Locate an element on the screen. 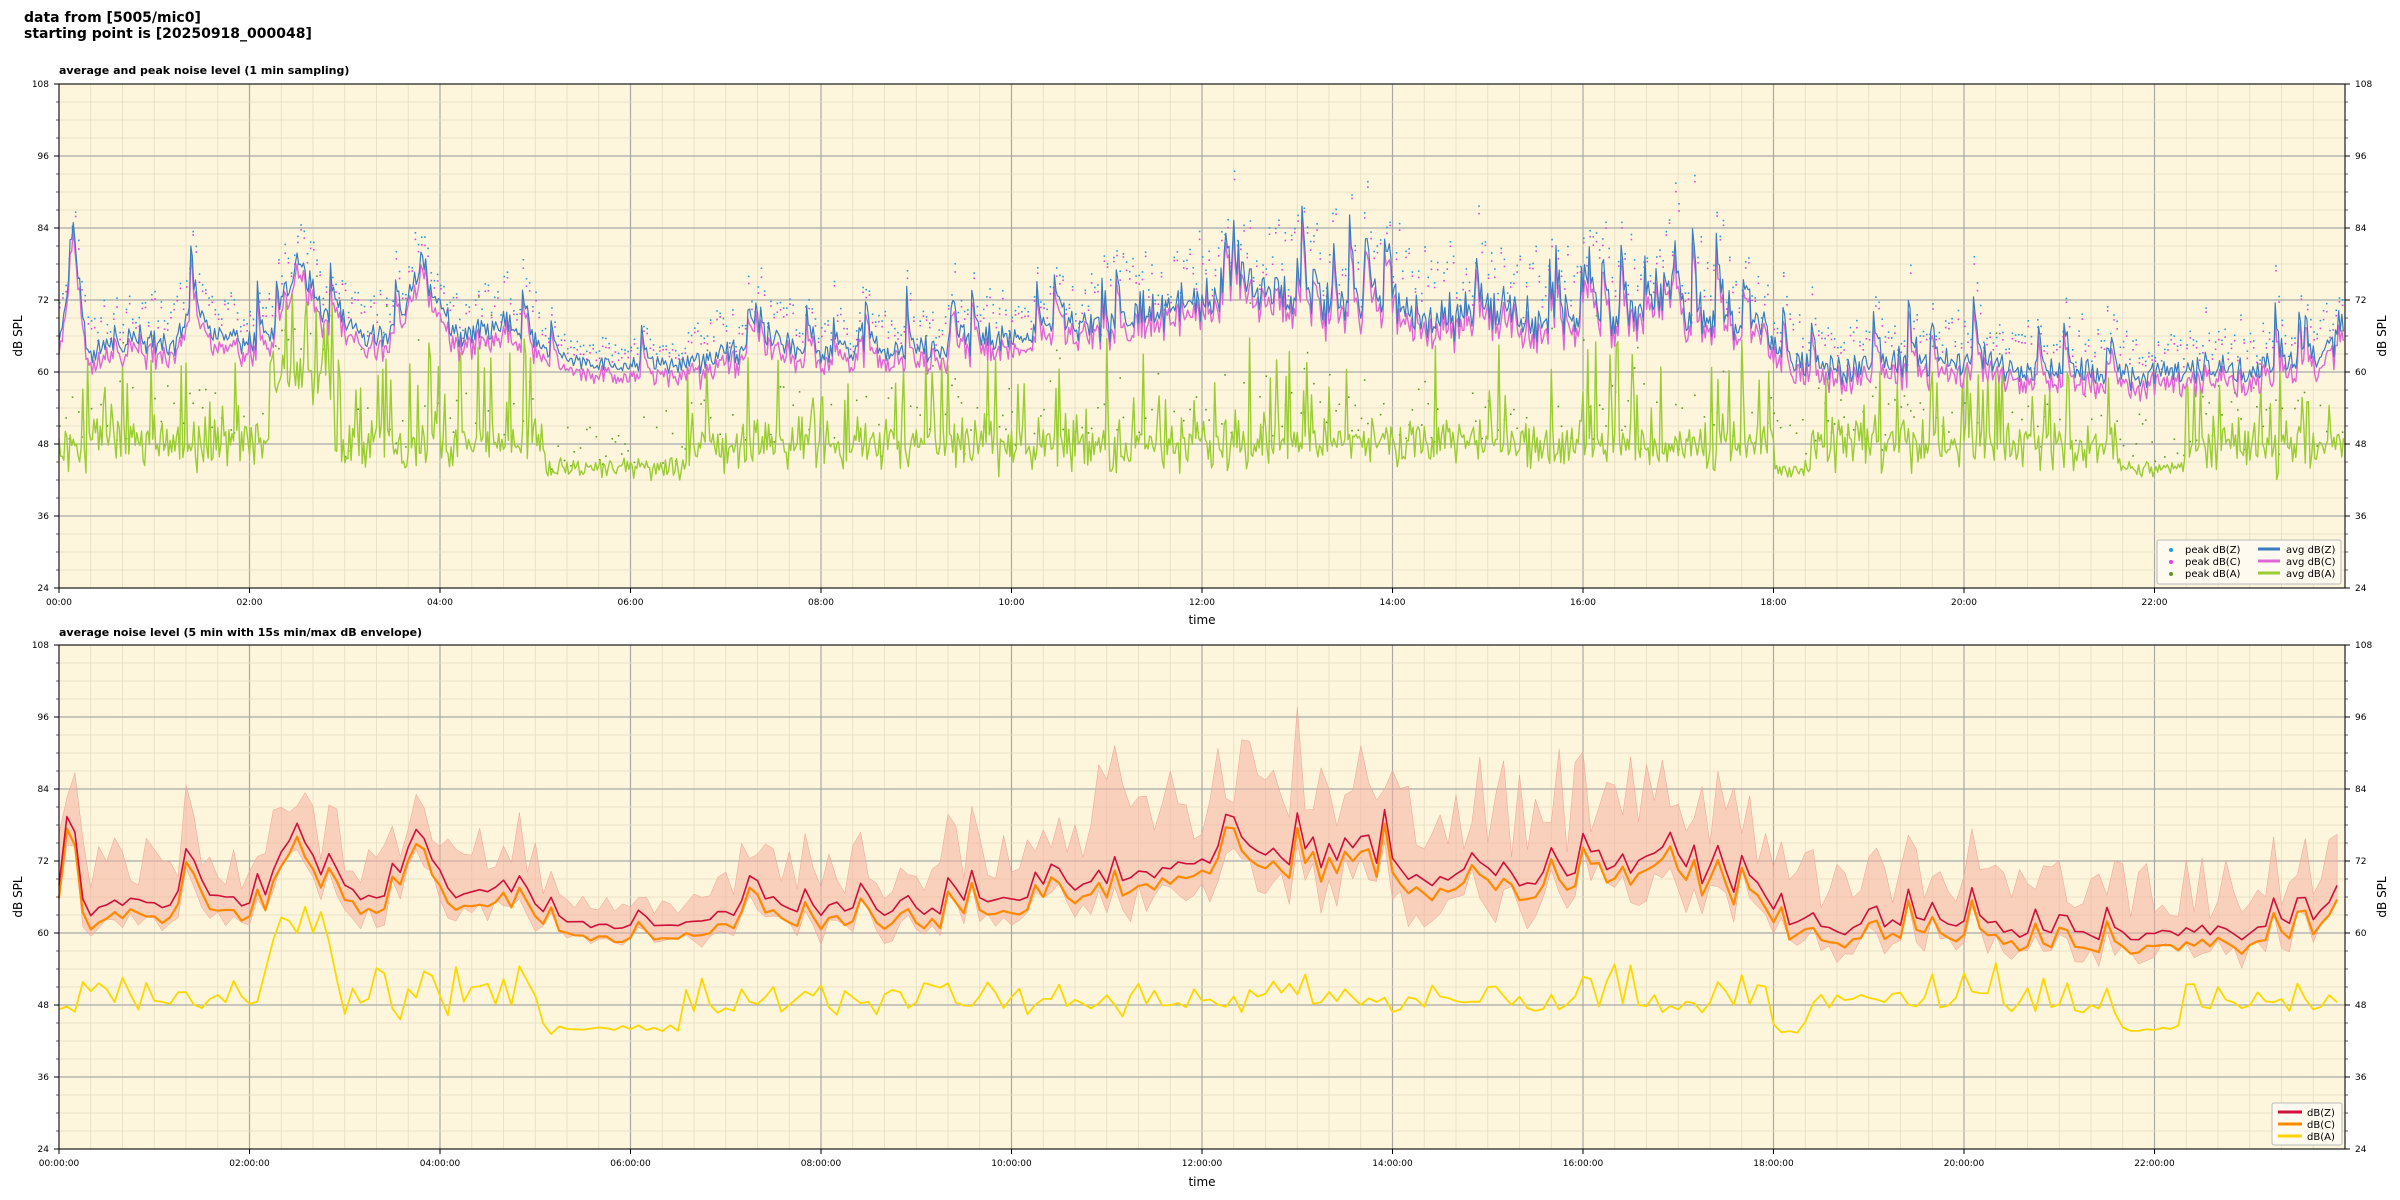  legend-marker-peak-c is located at coordinates (2171, 562).